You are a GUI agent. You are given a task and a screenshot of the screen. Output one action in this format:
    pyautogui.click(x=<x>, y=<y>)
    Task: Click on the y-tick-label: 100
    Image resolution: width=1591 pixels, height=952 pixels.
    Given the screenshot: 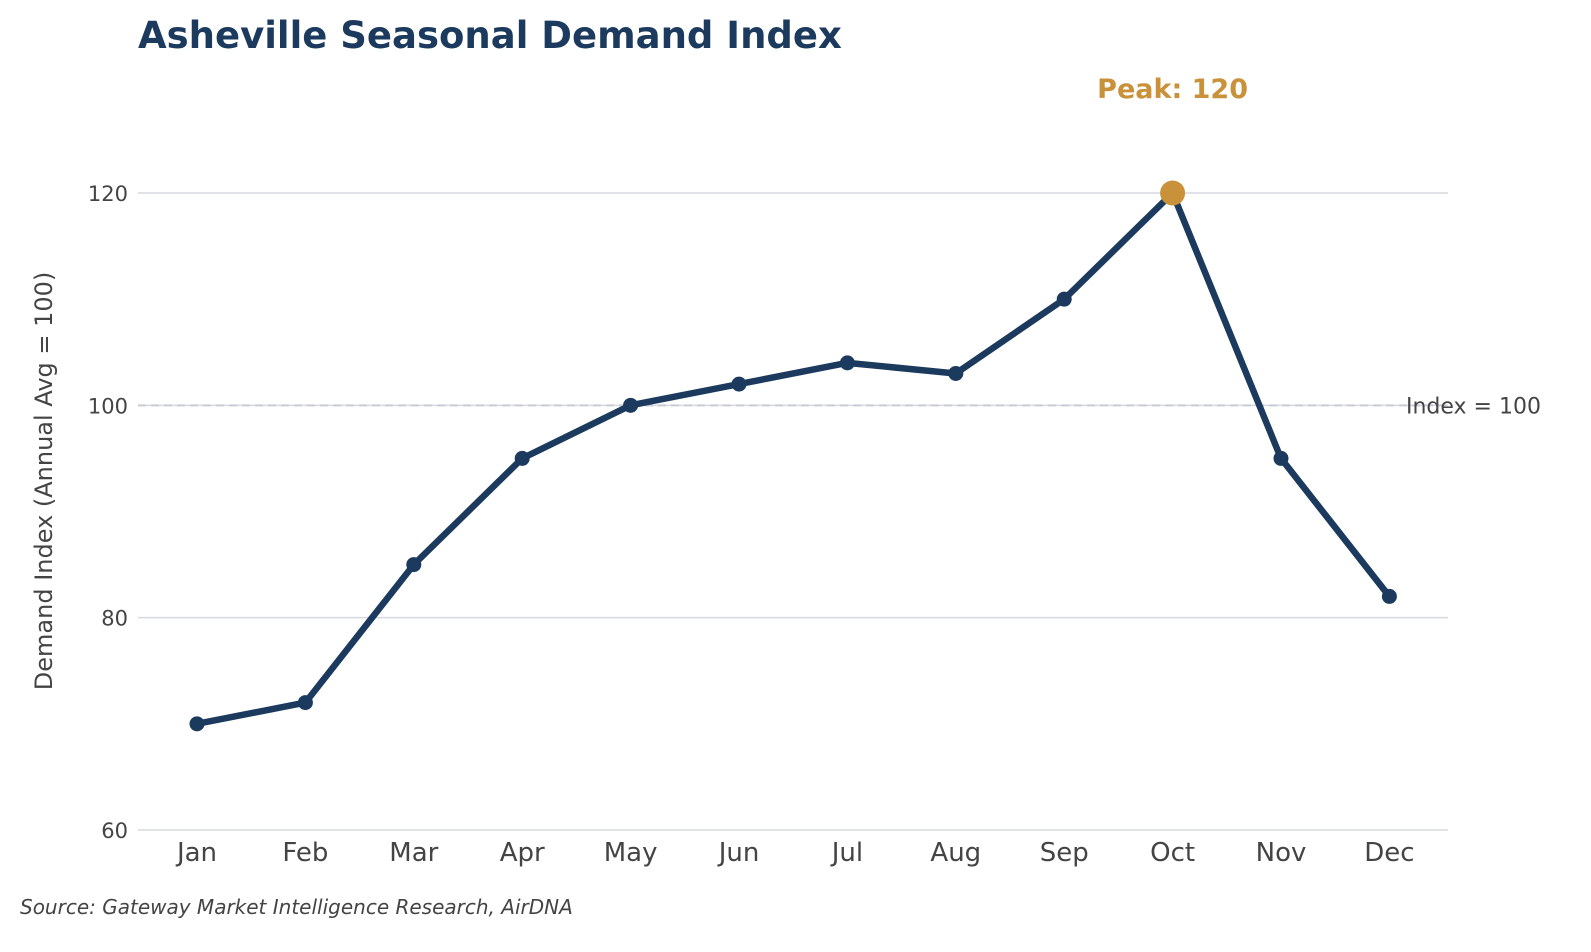 What is the action you would take?
    pyautogui.click(x=108, y=406)
    